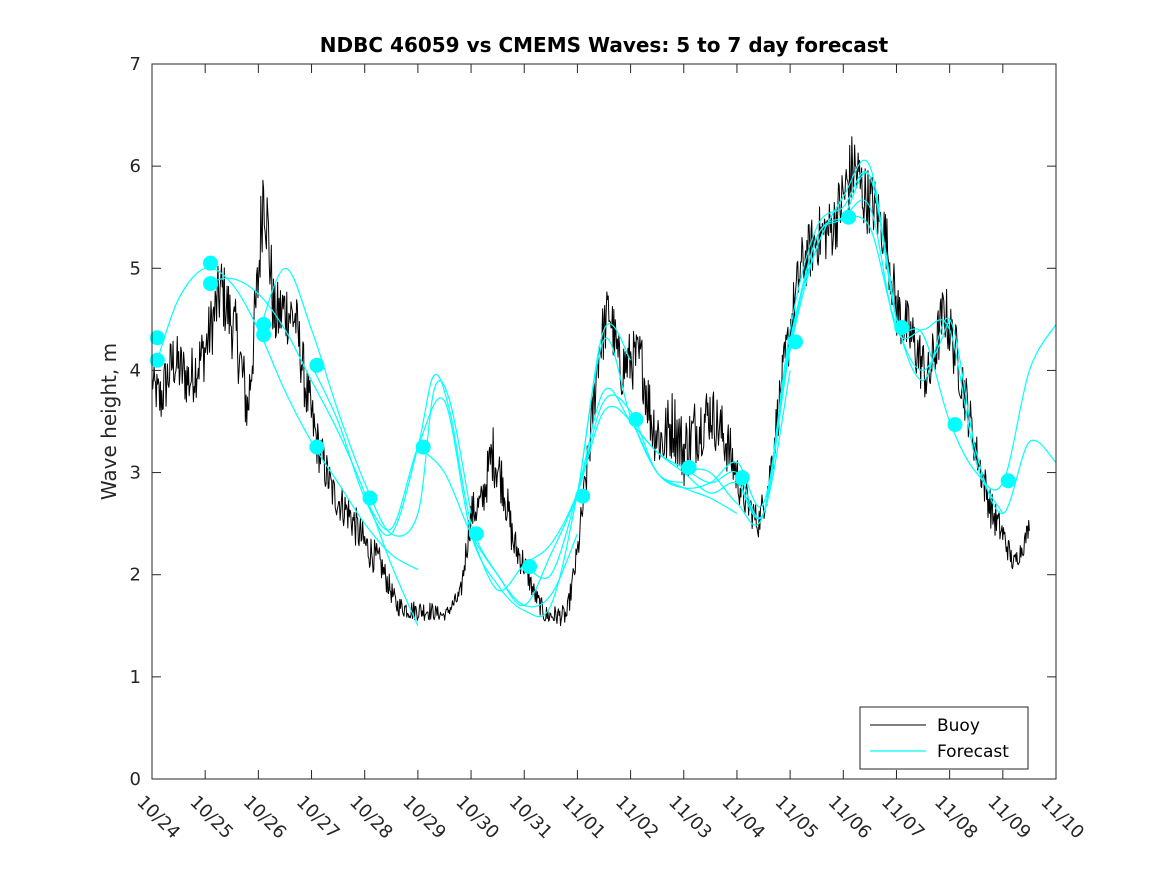 The width and height of the screenshot is (1167, 875). Describe the element at coordinates (135, 268) in the screenshot. I see `y-tick-label: 5` at that location.